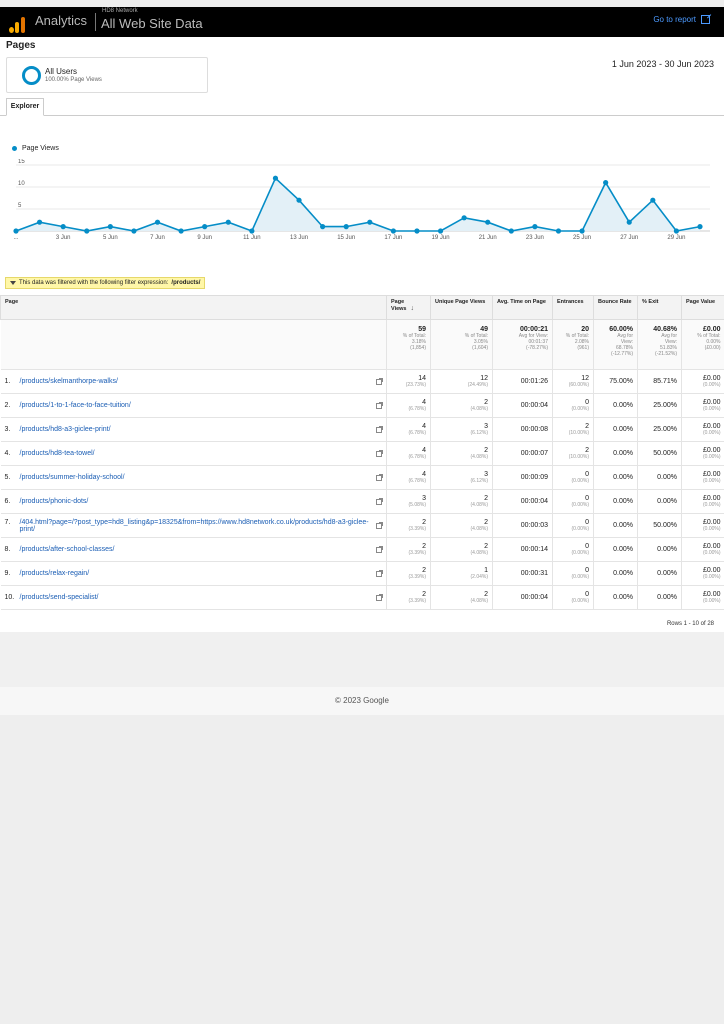 The image size is (724, 1024). Describe the element at coordinates (615, 307) in the screenshot. I see `col-header-bounce-rate: Bounce Rate` at that location.